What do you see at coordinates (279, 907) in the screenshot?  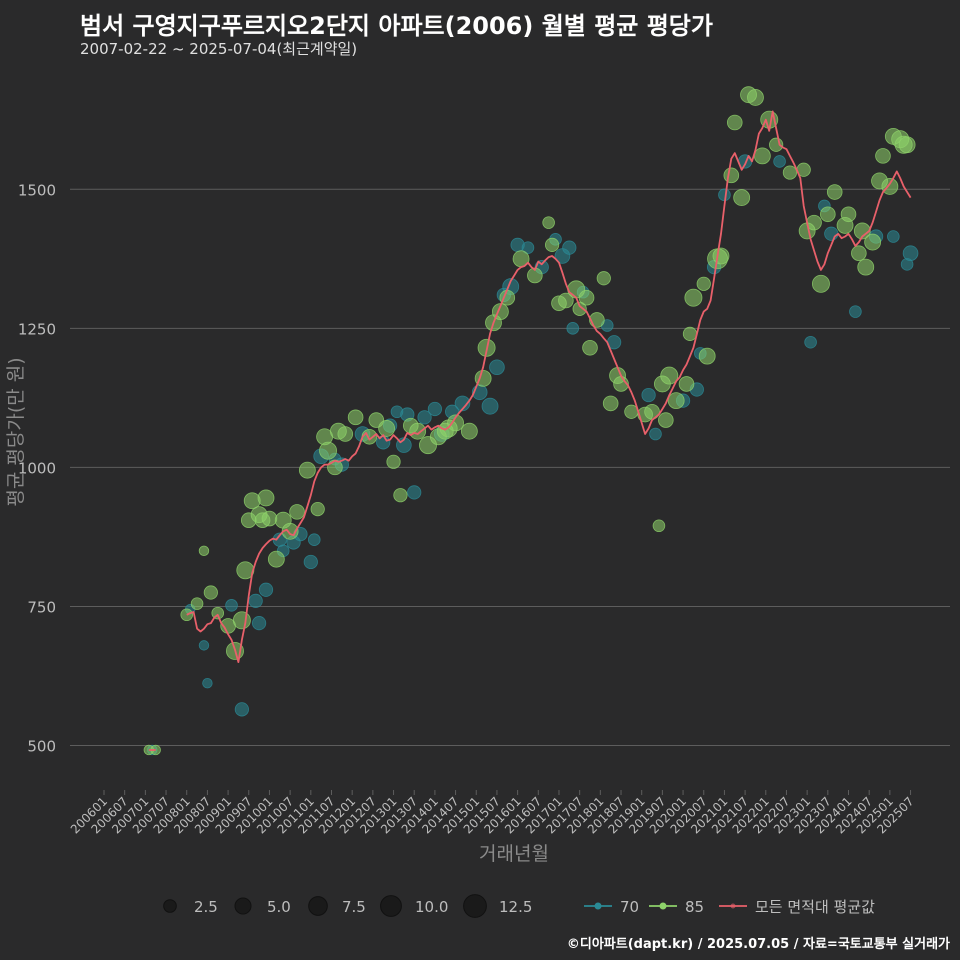 I see `size-legend-label: 5.0` at bounding box center [279, 907].